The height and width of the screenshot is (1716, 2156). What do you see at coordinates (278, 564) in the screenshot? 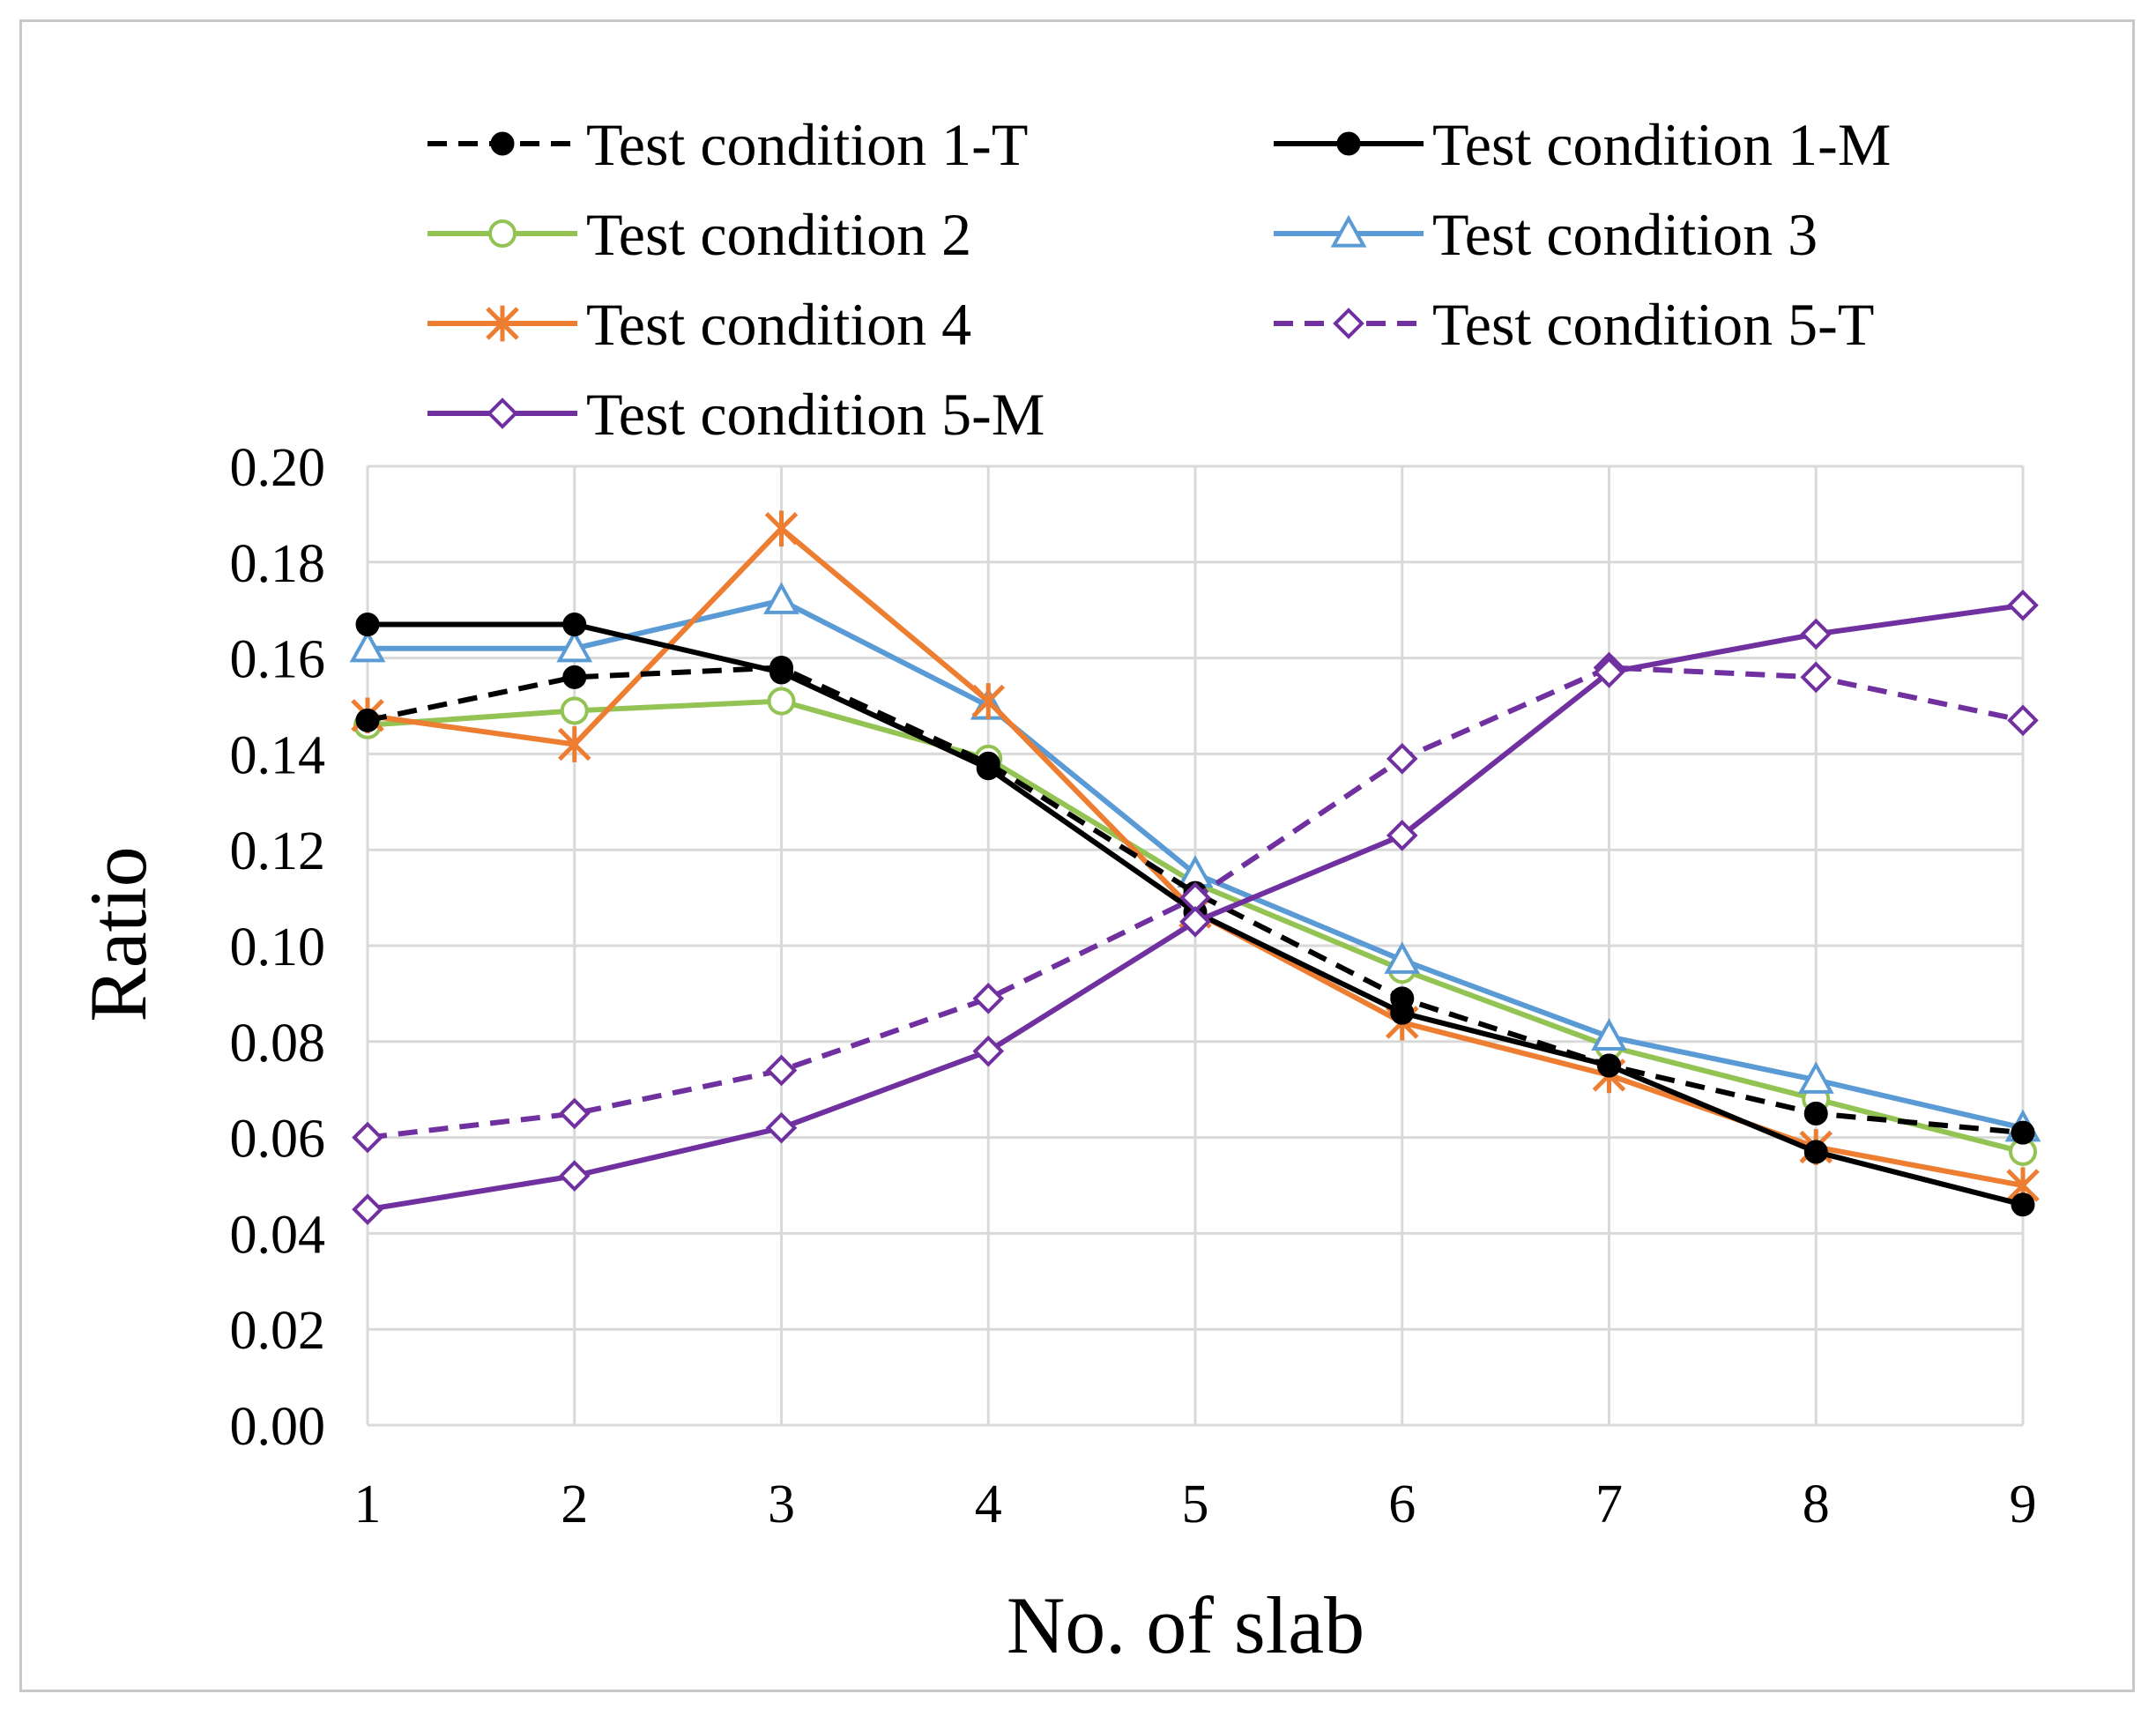
I see `y-tick-label: 0.18` at bounding box center [278, 564].